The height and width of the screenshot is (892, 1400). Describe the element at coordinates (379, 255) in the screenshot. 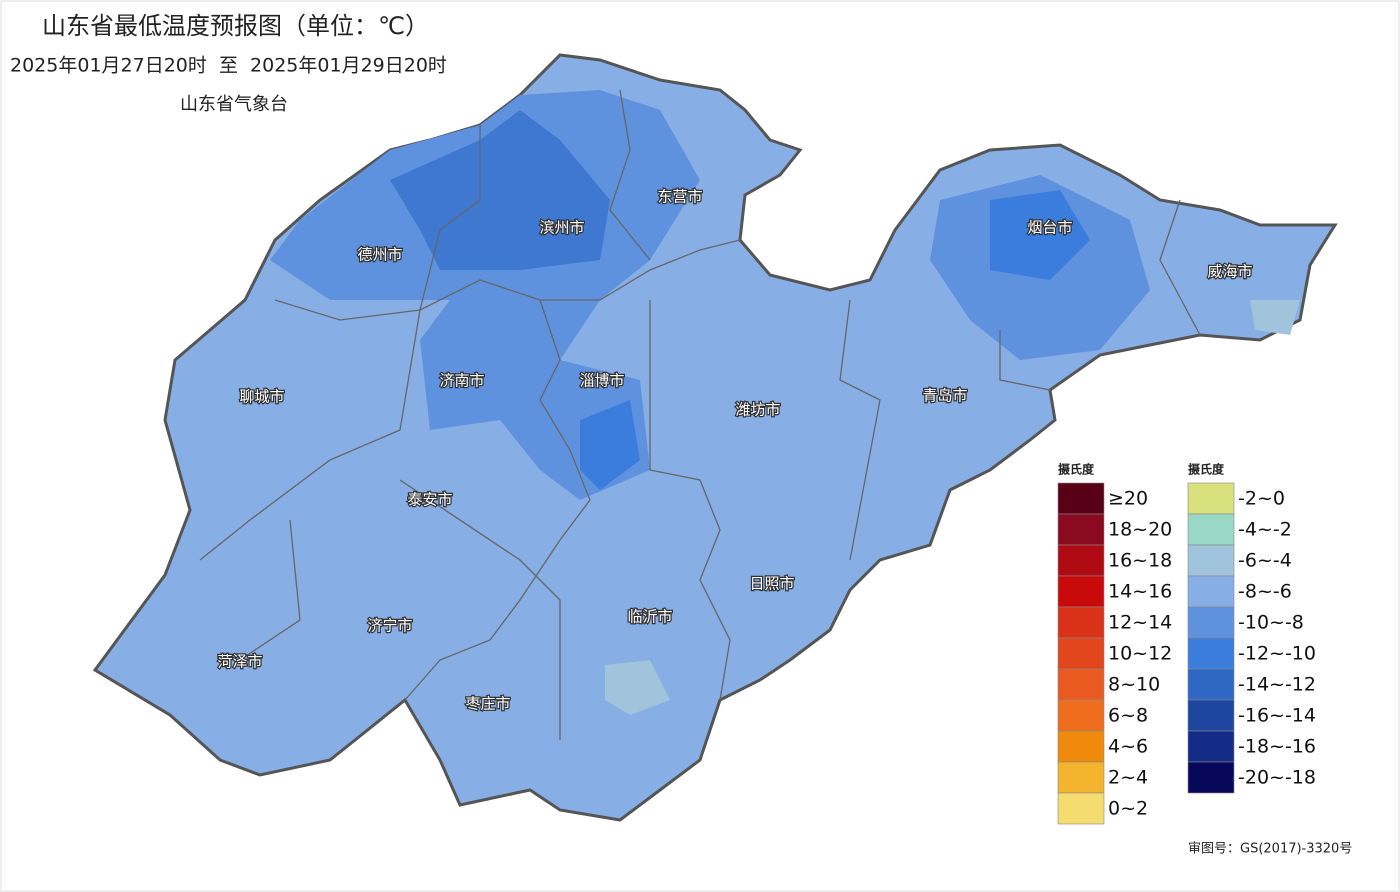

I see `city-label: 德州市` at that location.